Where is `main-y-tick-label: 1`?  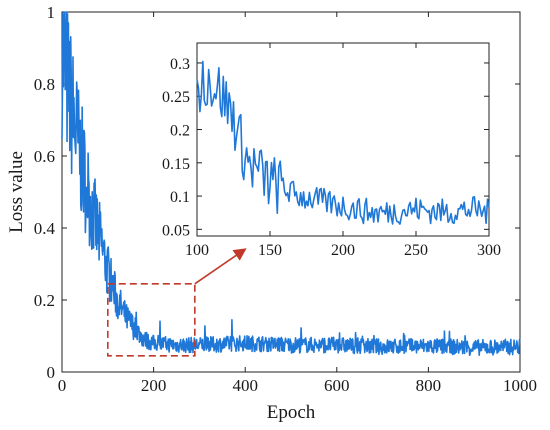
main-y-tick-label: 1 is located at coordinates (51, 12).